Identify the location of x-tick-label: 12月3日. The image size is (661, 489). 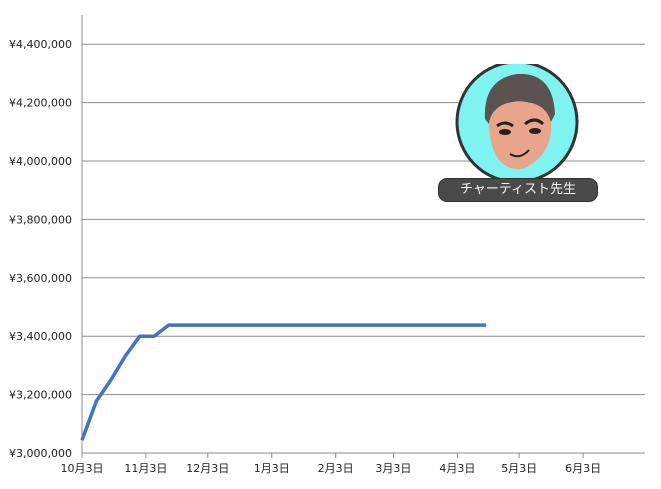
(207, 468).